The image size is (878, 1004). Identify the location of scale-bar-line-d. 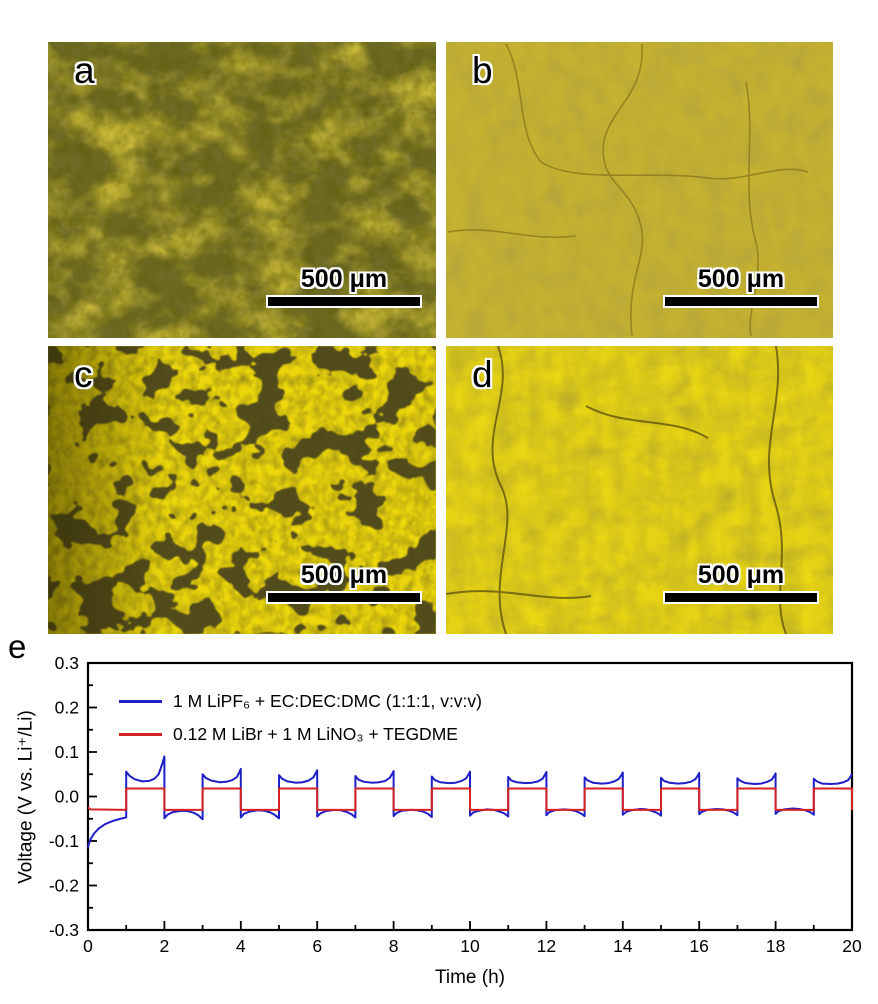
(741, 597).